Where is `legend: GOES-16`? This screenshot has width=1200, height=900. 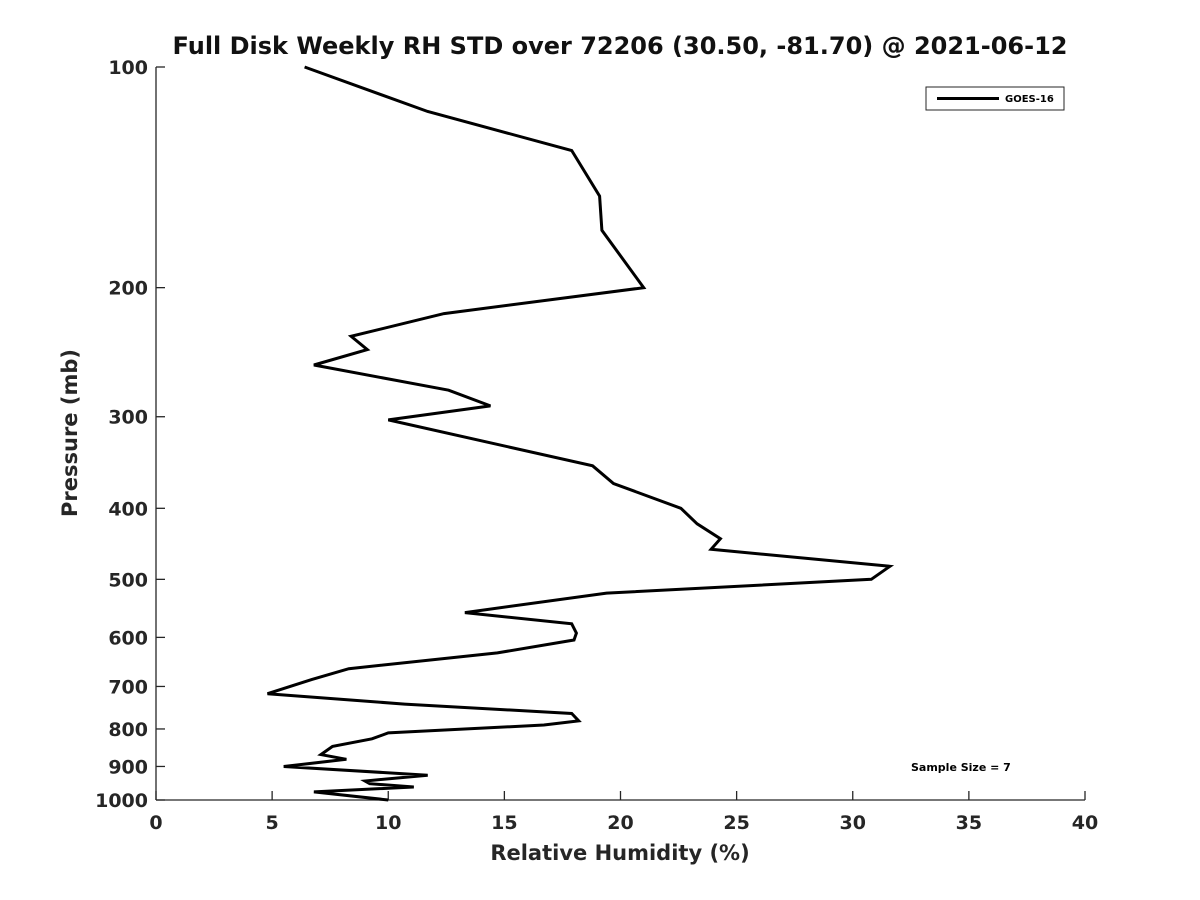 legend: GOES-16 is located at coordinates (995, 98).